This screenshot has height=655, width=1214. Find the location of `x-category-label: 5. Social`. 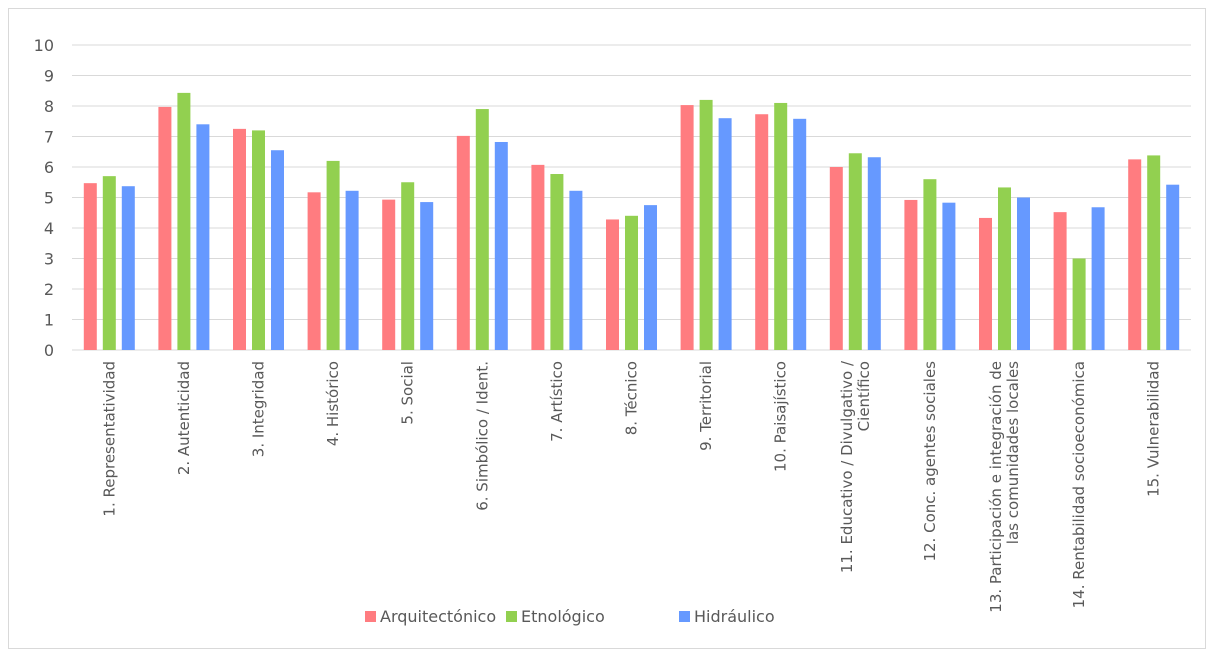

x-category-label: 5. Social is located at coordinates (408, 393).